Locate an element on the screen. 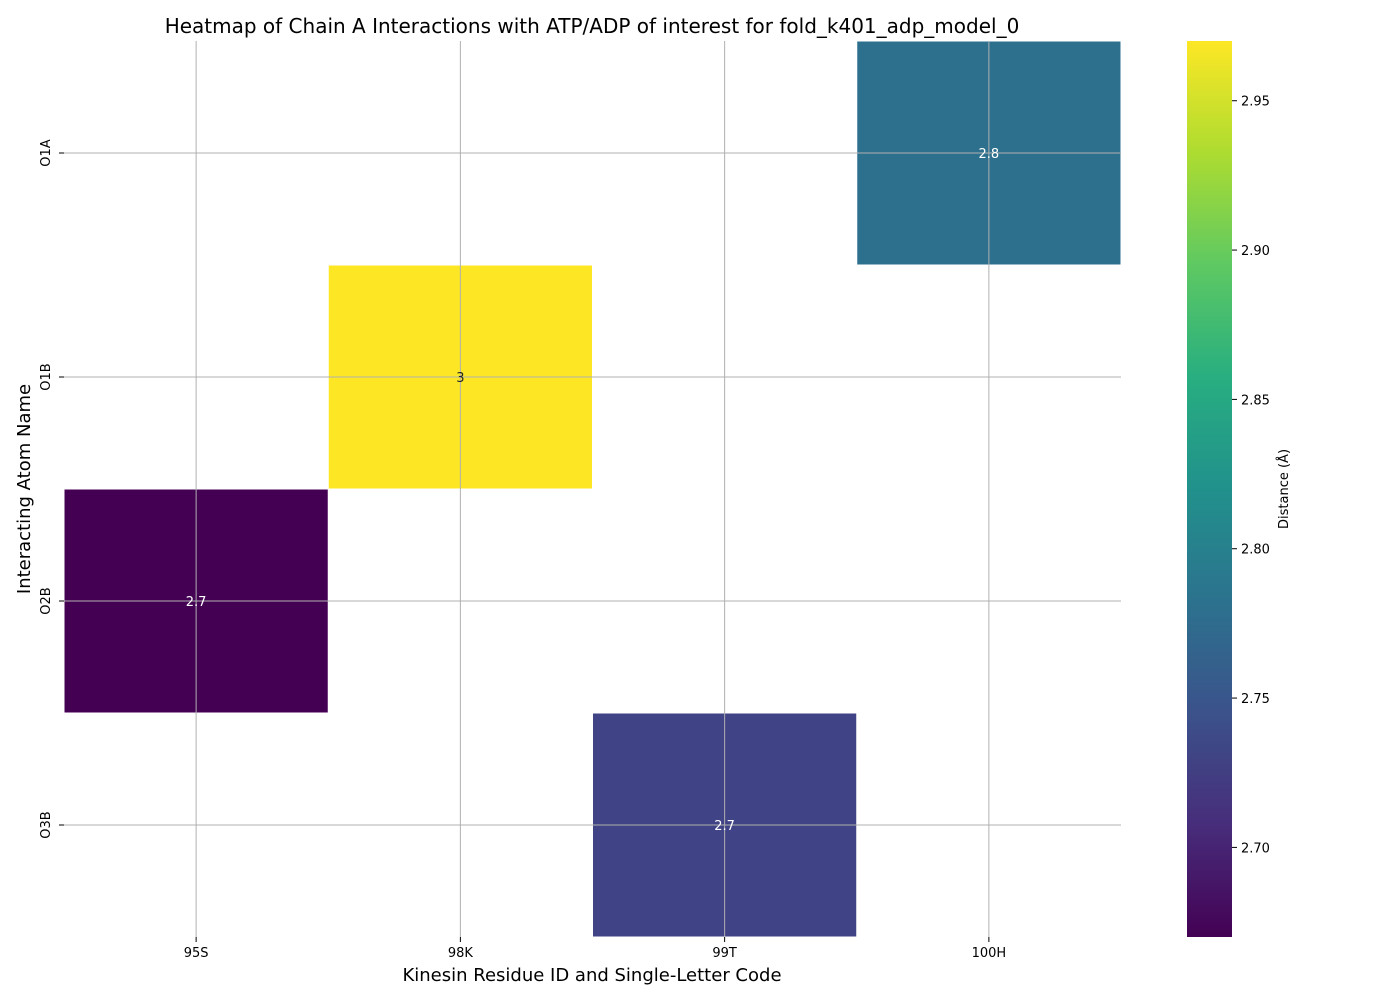 Image resolution: width=1400 pixels, height=1000 pixels. colorbar-tick-label: 2.95 is located at coordinates (1255, 102).